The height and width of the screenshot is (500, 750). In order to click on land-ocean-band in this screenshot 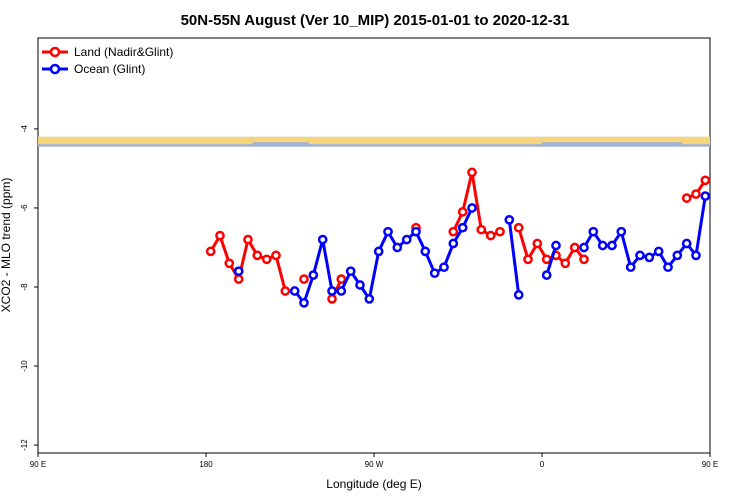, I will do `click(374, 141)`.